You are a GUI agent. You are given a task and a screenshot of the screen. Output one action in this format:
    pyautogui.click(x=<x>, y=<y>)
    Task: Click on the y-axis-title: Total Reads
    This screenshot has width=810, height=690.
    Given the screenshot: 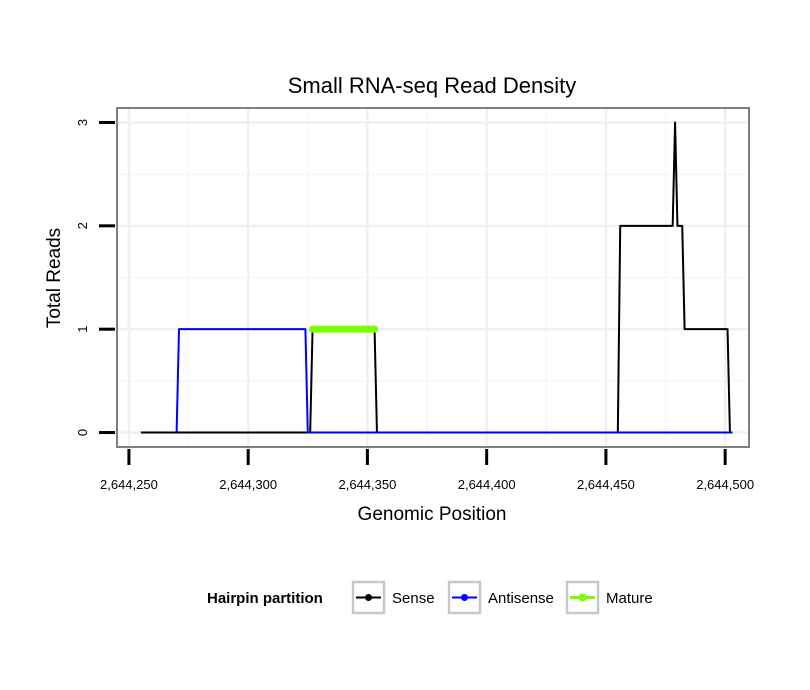 What is the action you would take?
    pyautogui.click(x=54, y=278)
    